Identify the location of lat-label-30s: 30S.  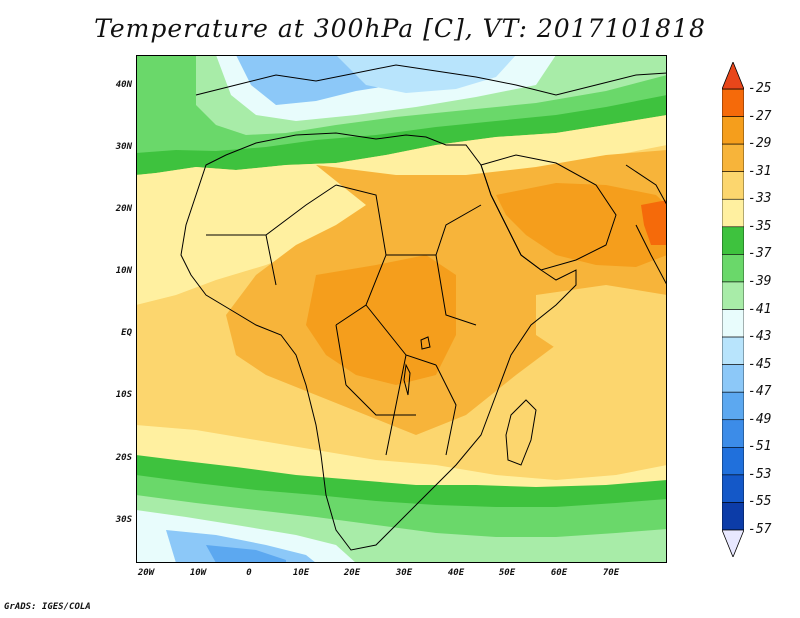
(123, 520).